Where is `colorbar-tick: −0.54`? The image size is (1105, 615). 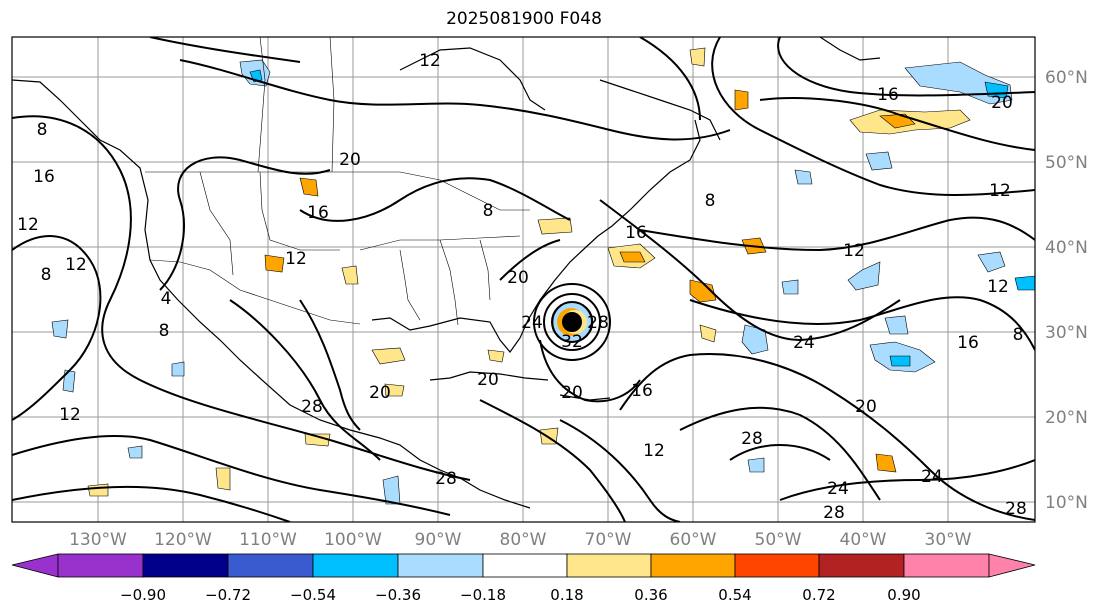
colorbar-tick: −0.54 is located at coordinates (313, 595).